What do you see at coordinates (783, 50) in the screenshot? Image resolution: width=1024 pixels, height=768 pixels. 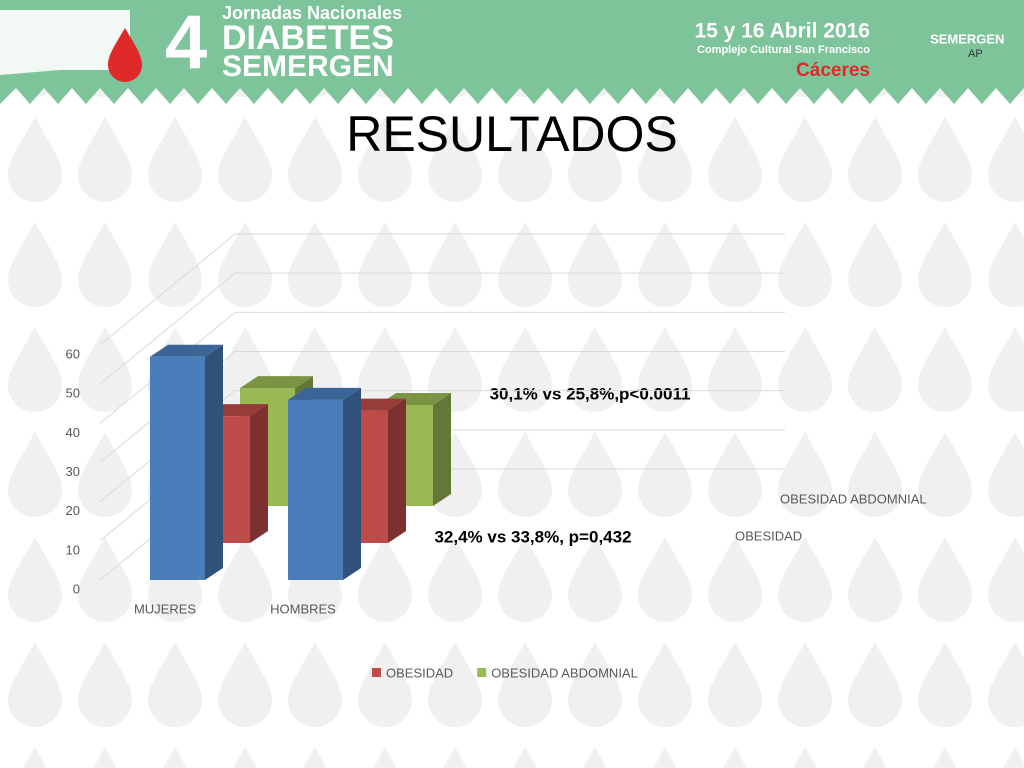 I see `venue: Complejo Cultural San Francisco` at bounding box center [783, 50].